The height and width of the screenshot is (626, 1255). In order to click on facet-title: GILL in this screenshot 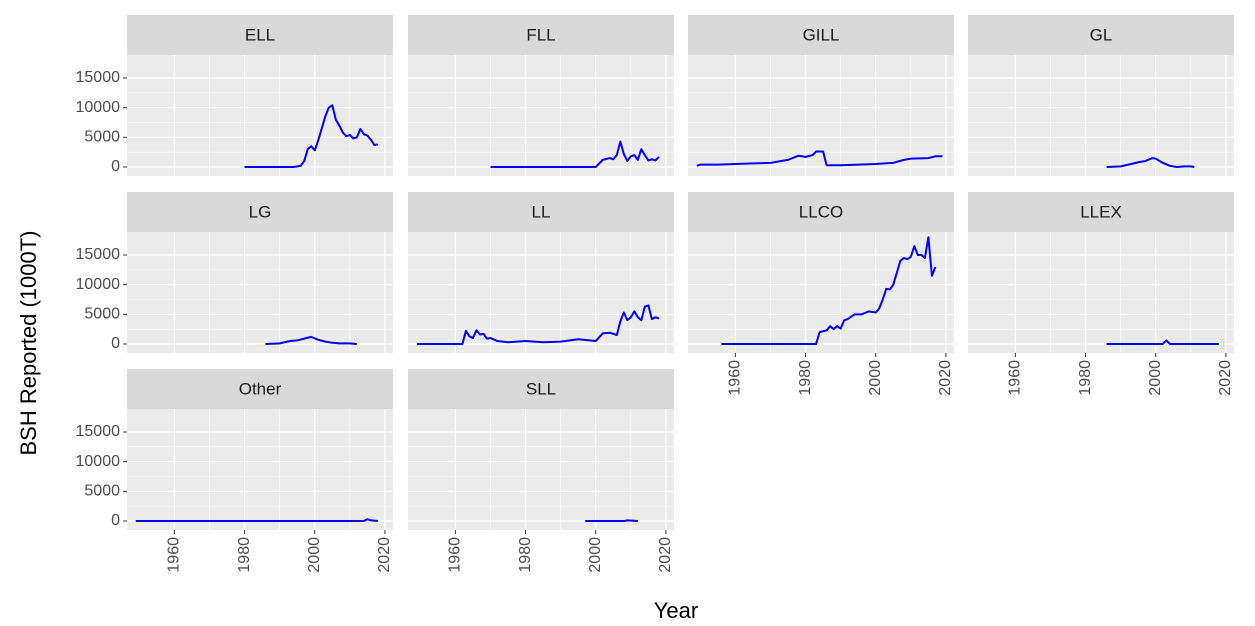, I will do `click(821, 34)`.